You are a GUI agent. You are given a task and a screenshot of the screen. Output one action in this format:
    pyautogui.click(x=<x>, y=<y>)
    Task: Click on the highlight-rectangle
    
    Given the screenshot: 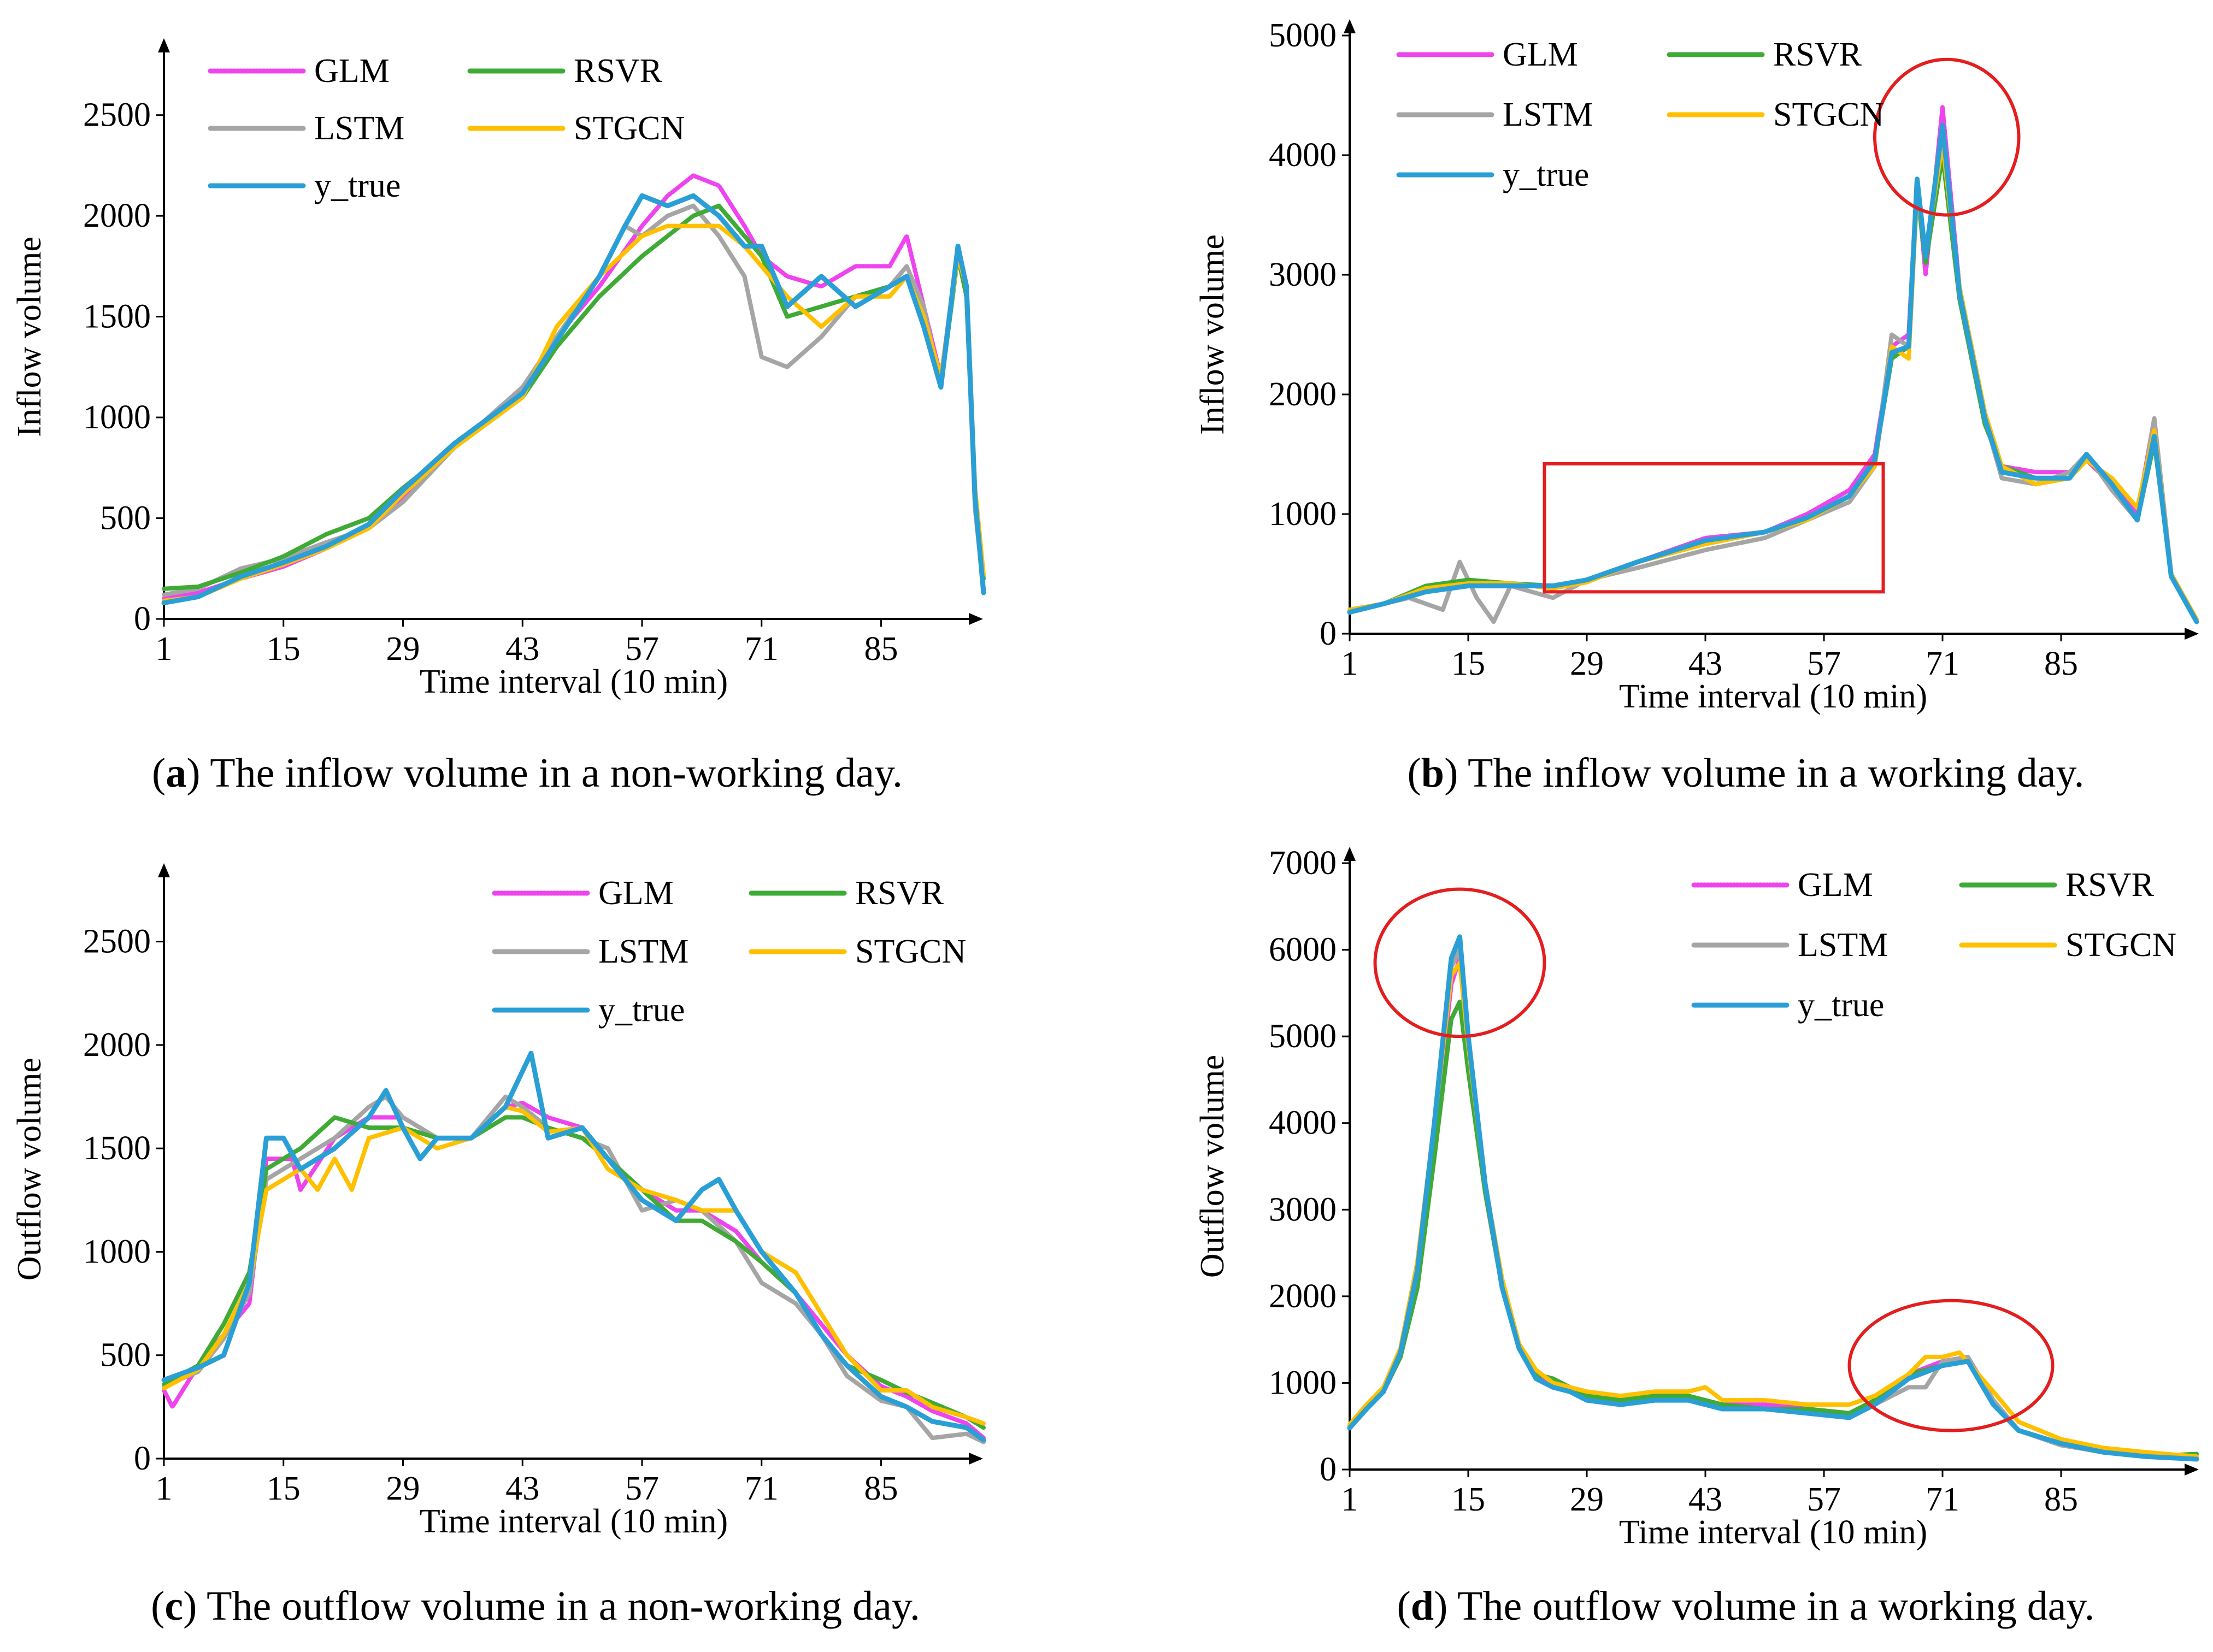 What is the action you would take?
    pyautogui.click(x=1714, y=528)
    